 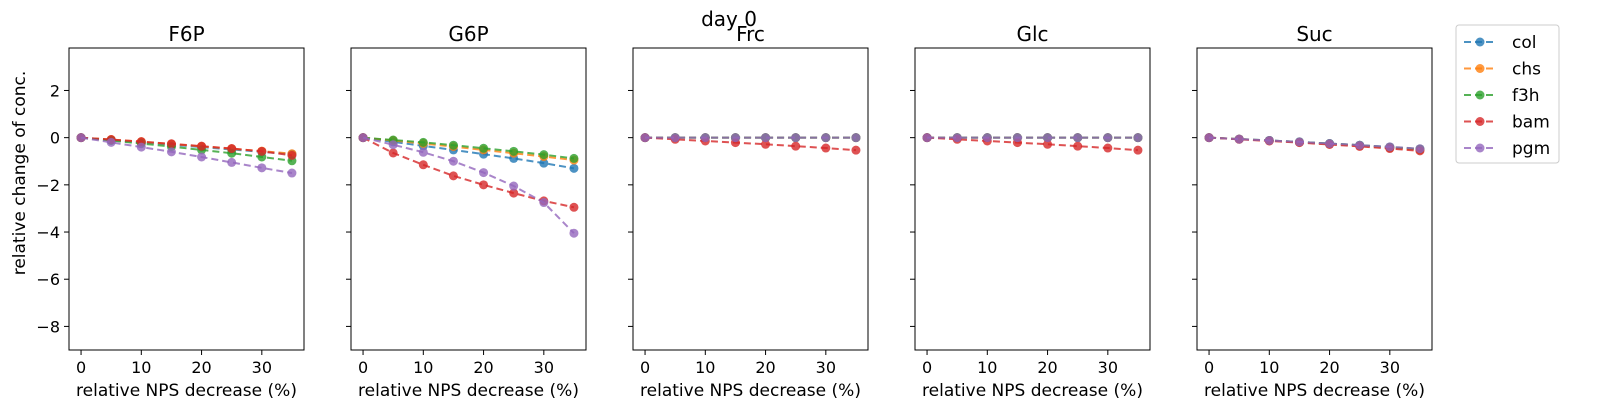 What do you see at coordinates (48, 279) in the screenshot?
I see `y-tick-label: −6` at bounding box center [48, 279].